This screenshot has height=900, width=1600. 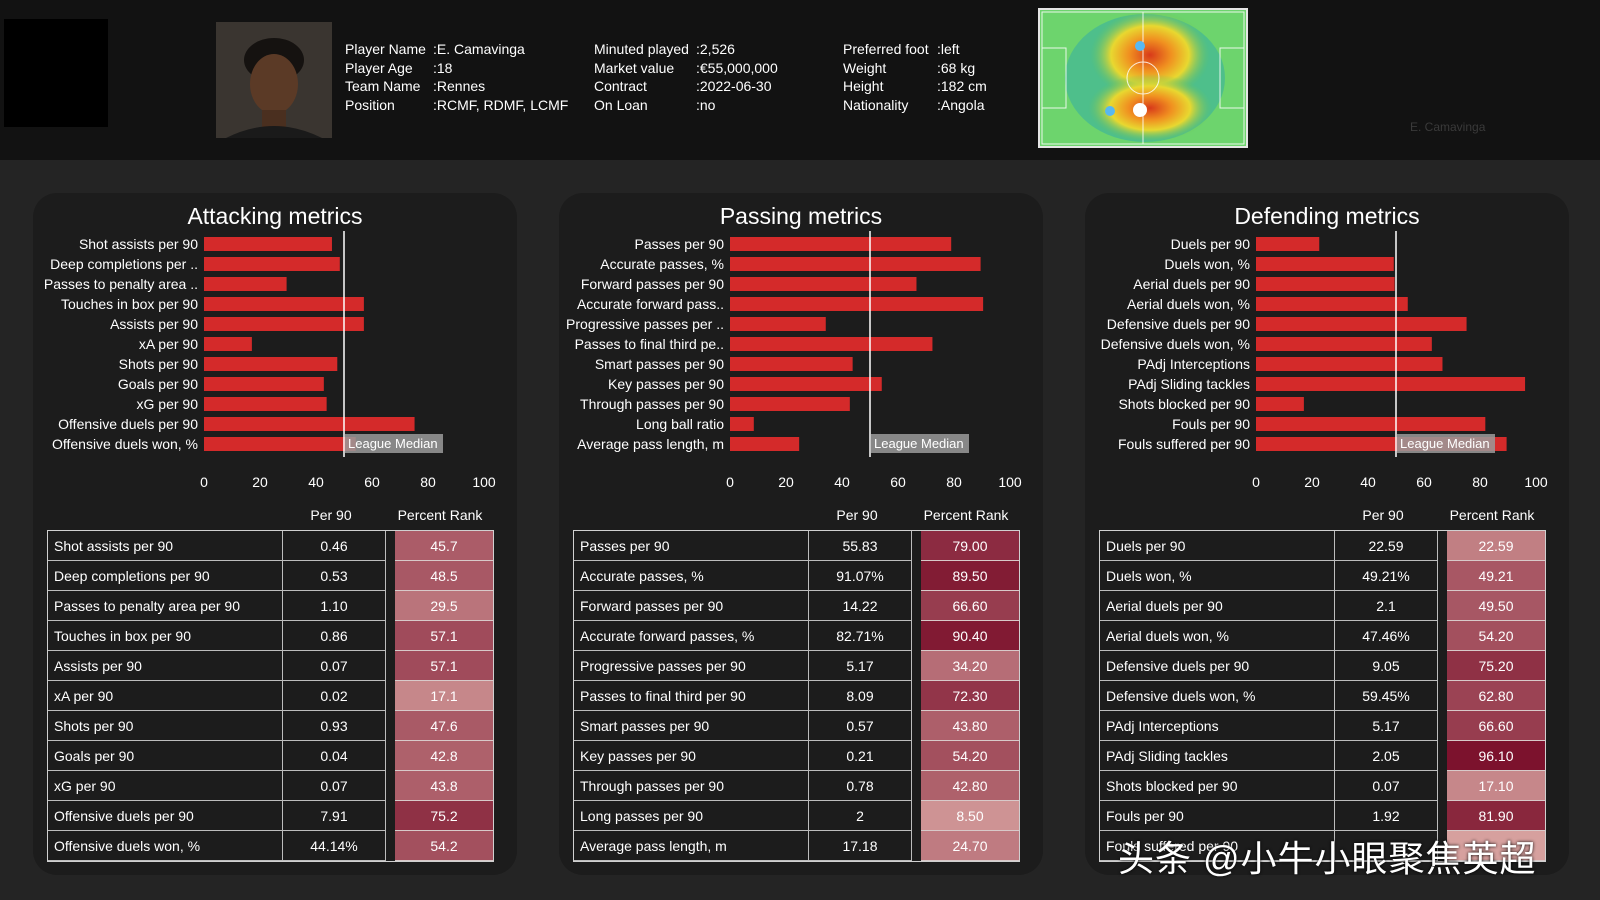 I want to click on bar-category-label: Assists per 90, so click(x=154, y=324).